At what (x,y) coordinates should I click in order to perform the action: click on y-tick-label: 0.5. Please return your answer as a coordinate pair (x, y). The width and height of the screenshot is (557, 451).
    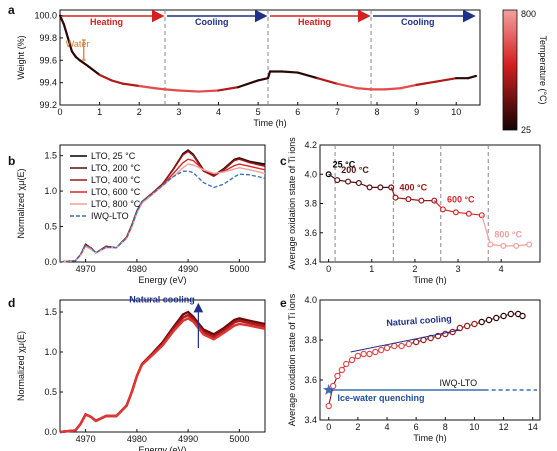
    Looking at the image, I should click on (50, 392).